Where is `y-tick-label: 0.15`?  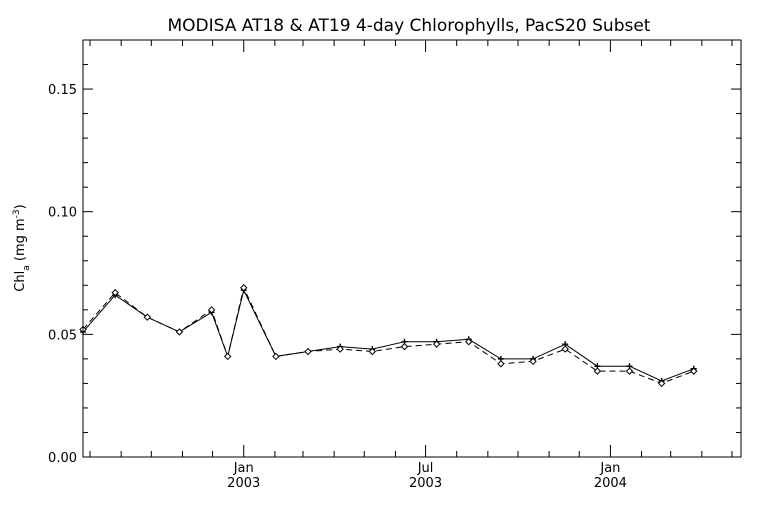 y-tick-label: 0.15 is located at coordinates (62, 90).